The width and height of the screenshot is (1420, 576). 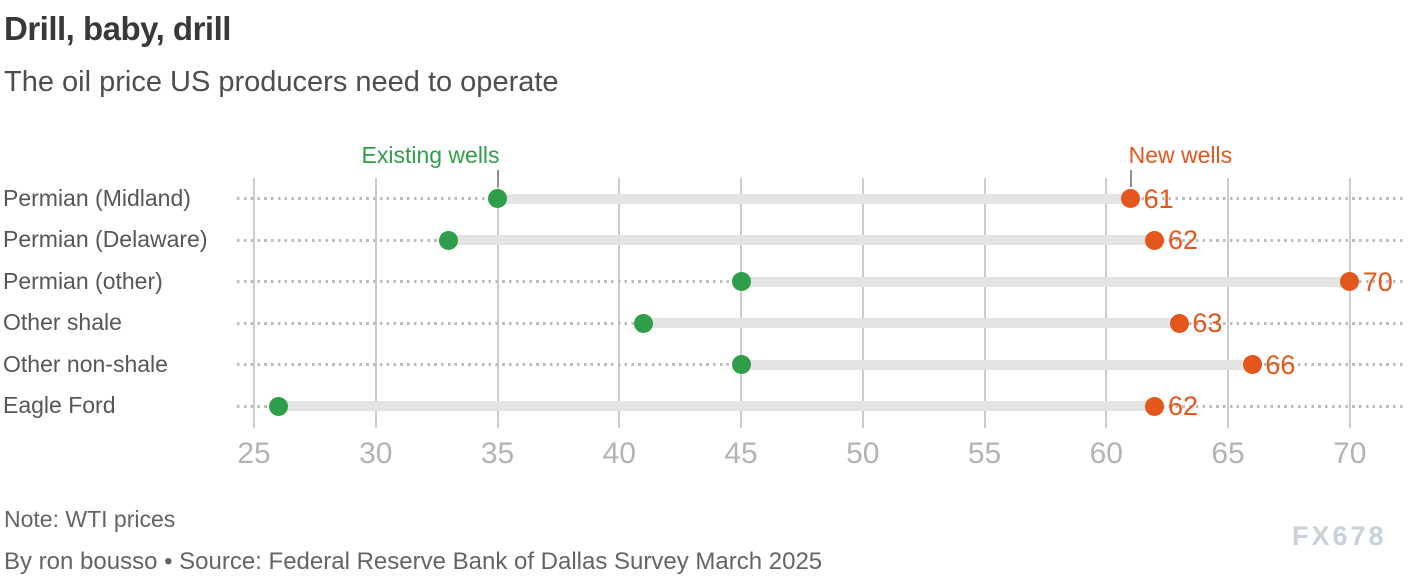 What do you see at coordinates (62, 322) in the screenshot?
I see `category-label: Other shale` at bounding box center [62, 322].